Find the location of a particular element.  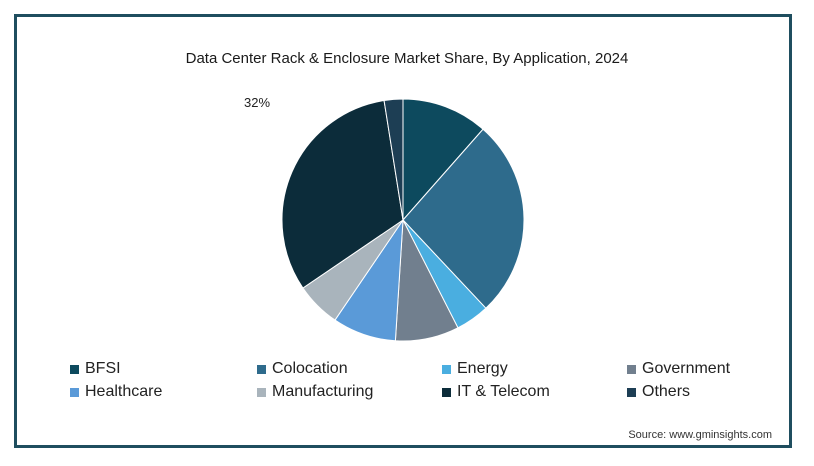

pie-slice-bfsi is located at coordinates (443, 160).